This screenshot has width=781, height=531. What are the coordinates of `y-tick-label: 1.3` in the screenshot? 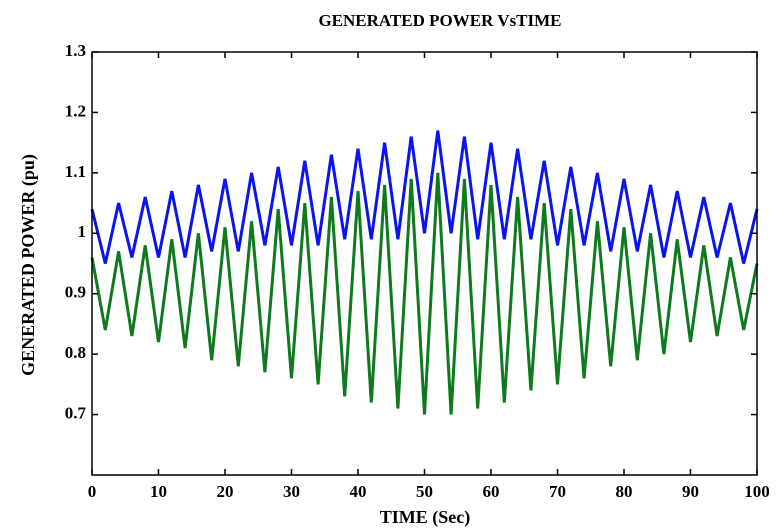 It's located at (75, 50).